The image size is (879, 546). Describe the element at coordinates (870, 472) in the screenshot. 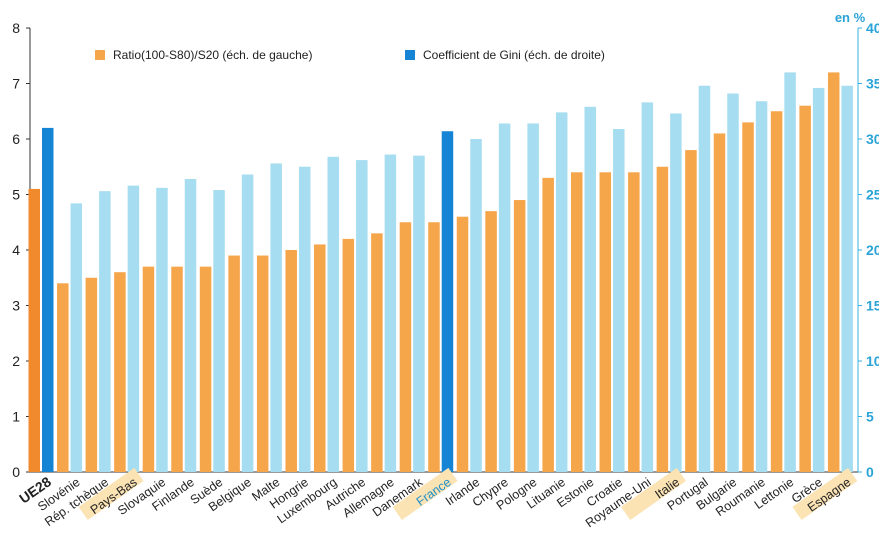

I see `right-tick-label: 0` at that location.